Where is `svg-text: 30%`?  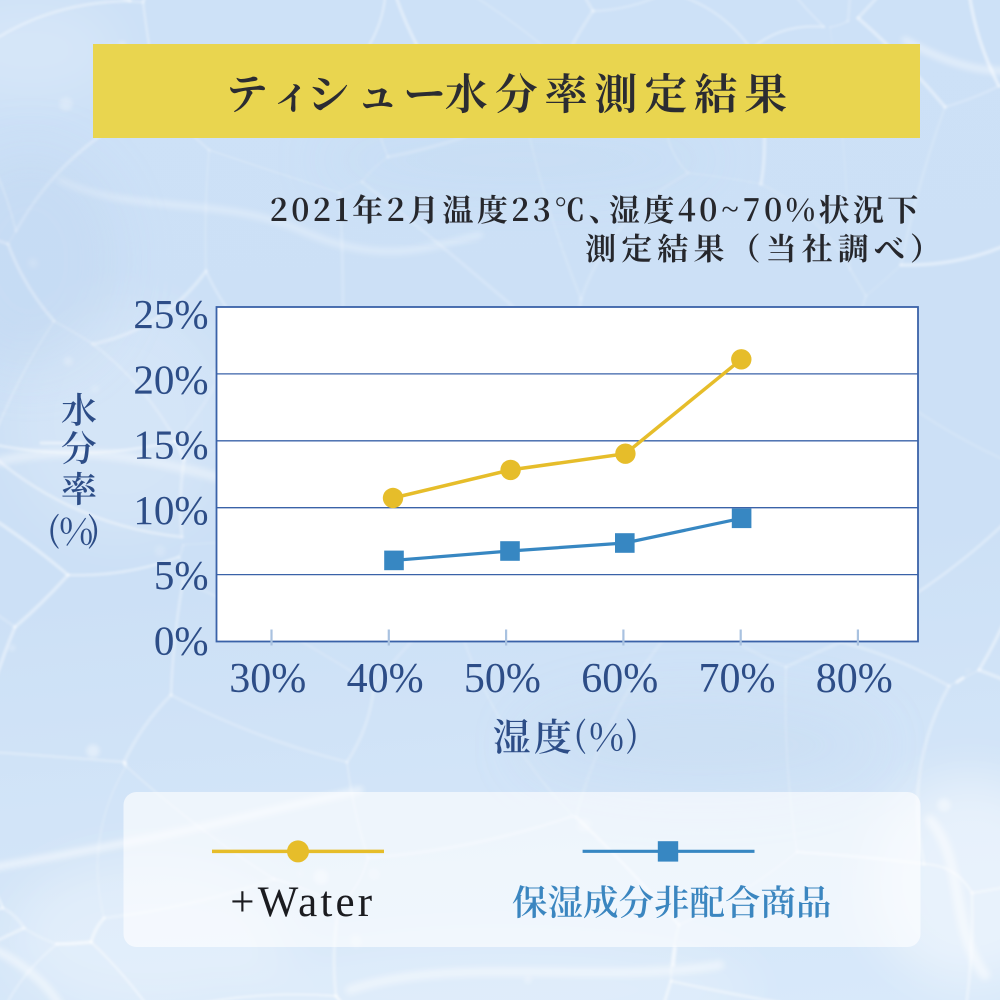 svg-text: 30% is located at coordinates (267, 679).